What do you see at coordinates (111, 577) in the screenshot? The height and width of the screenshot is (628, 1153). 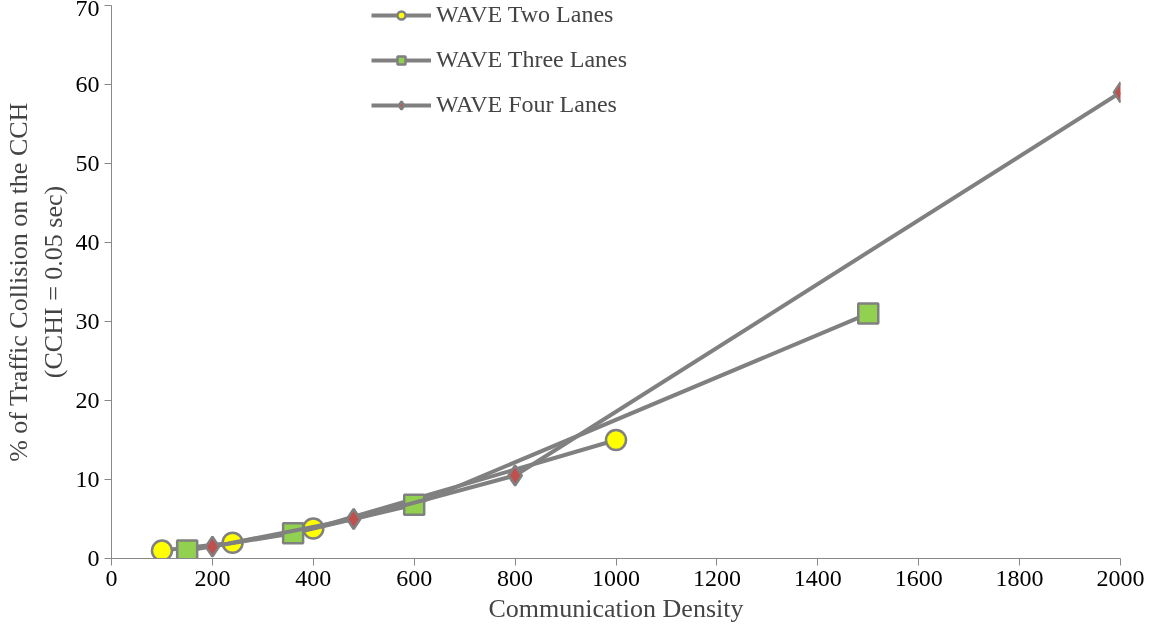 I see `x-tick-label: 0` at bounding box center [111, 577].